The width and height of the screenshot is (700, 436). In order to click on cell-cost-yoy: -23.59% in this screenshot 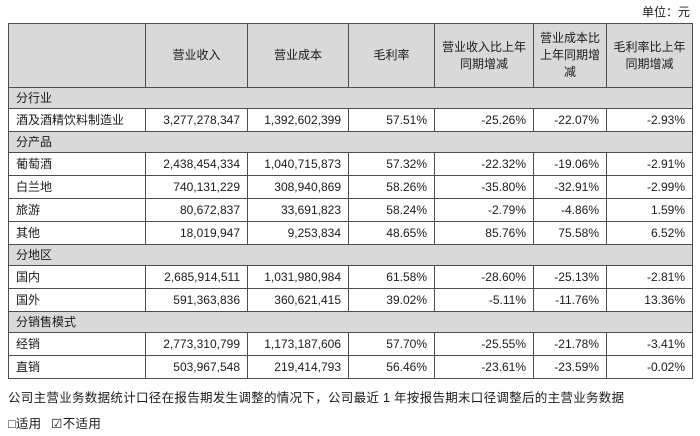, I will do `click(570, 367)`.